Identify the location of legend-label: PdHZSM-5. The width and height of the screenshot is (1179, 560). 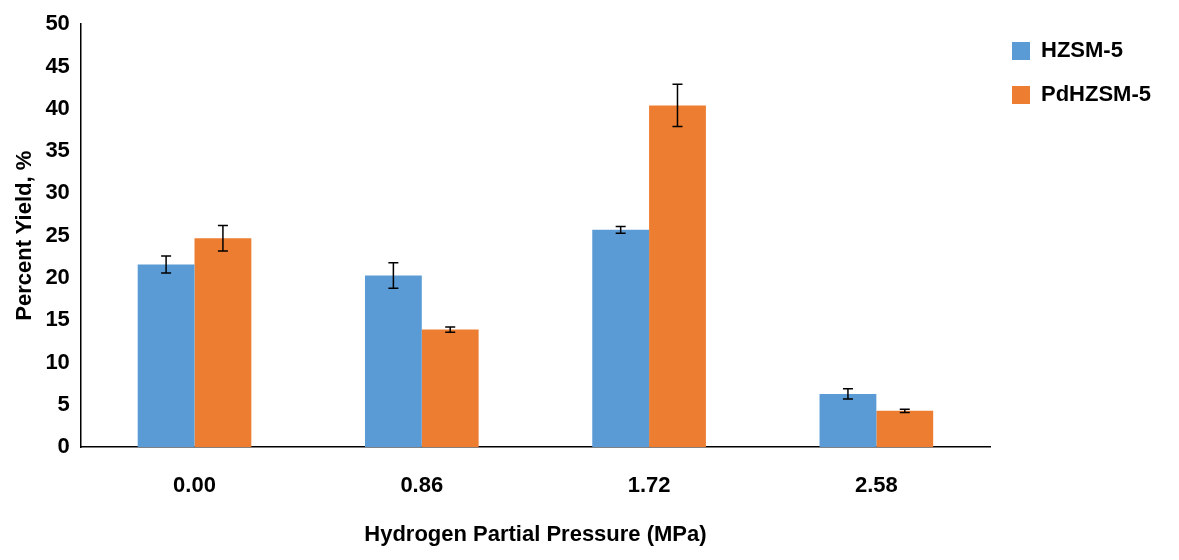
(1096, 94).